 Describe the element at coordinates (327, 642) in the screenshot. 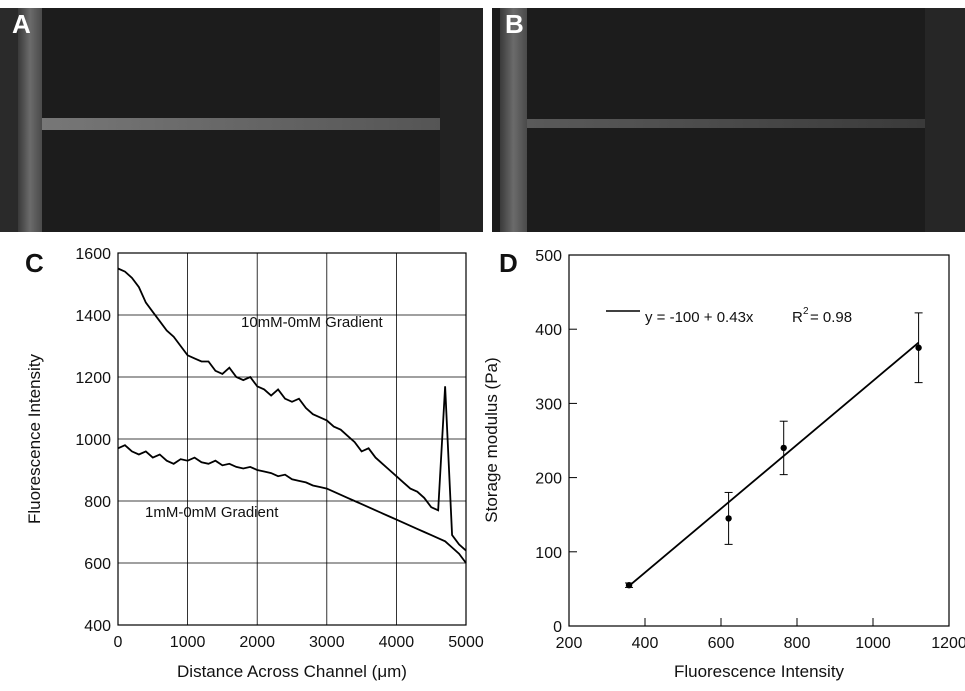

I see `x-tick-label: 3000` at that location.